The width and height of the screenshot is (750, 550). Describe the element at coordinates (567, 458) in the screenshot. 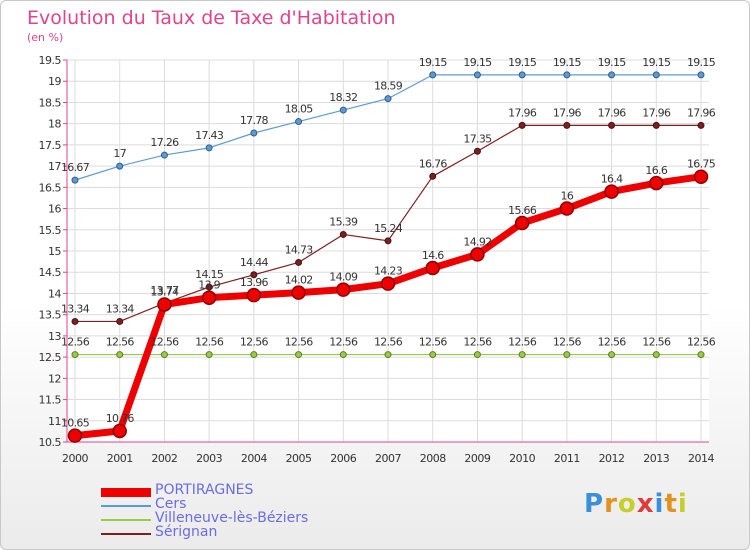

I see `x-tick-label: 2011` at that location.